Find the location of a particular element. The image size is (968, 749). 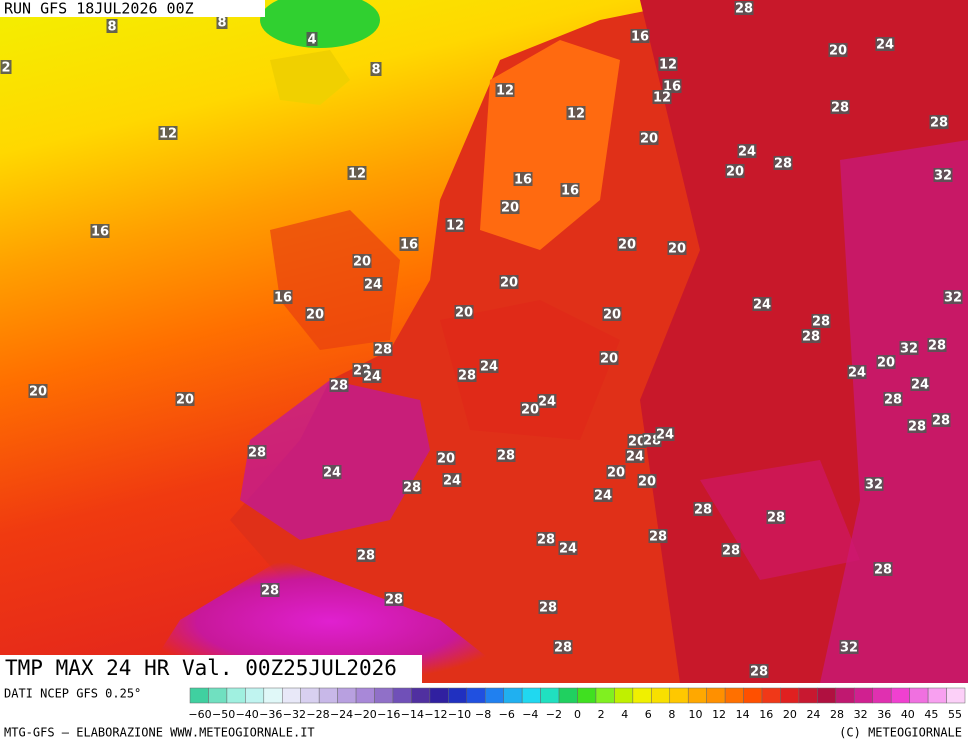

legend-label: −28 is located at coordinates (317, 714).